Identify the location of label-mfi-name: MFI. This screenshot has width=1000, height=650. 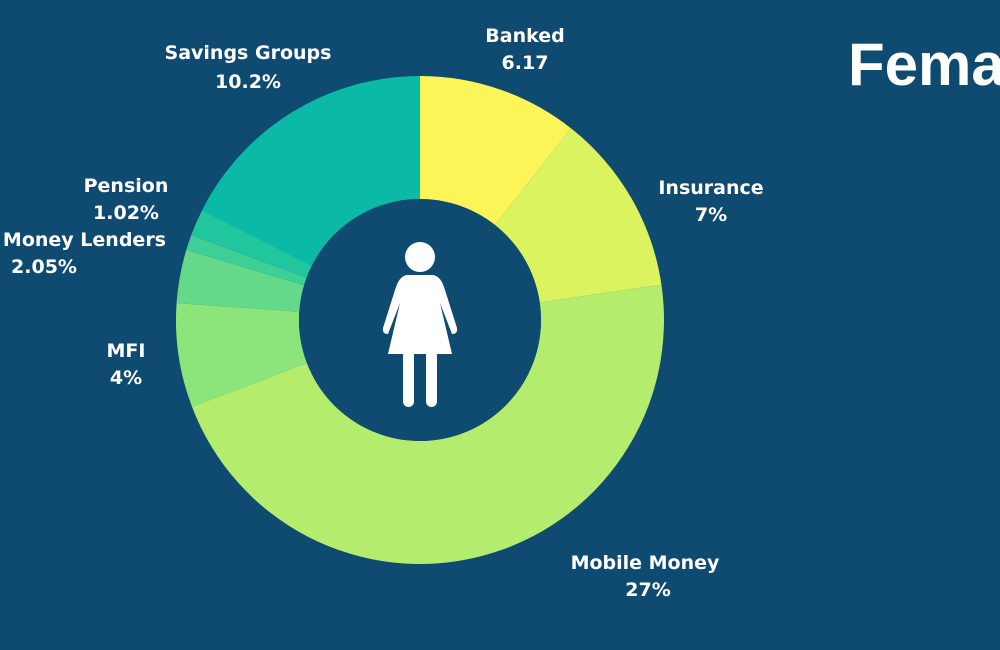
(126, 351).